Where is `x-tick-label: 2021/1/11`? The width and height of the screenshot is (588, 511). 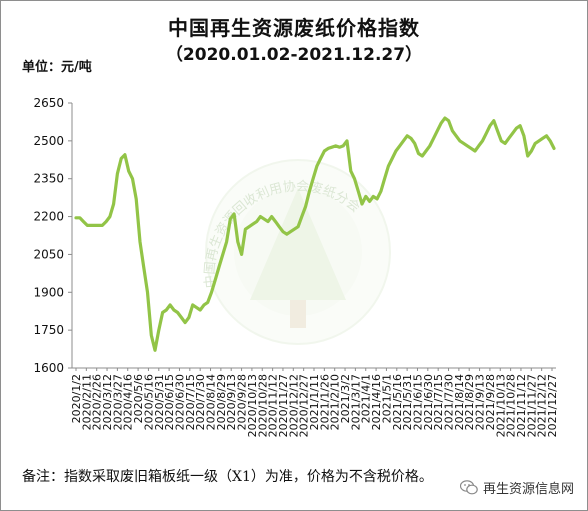
x-tick-label: 2021/1/11 is located at coordinates (314, 402).